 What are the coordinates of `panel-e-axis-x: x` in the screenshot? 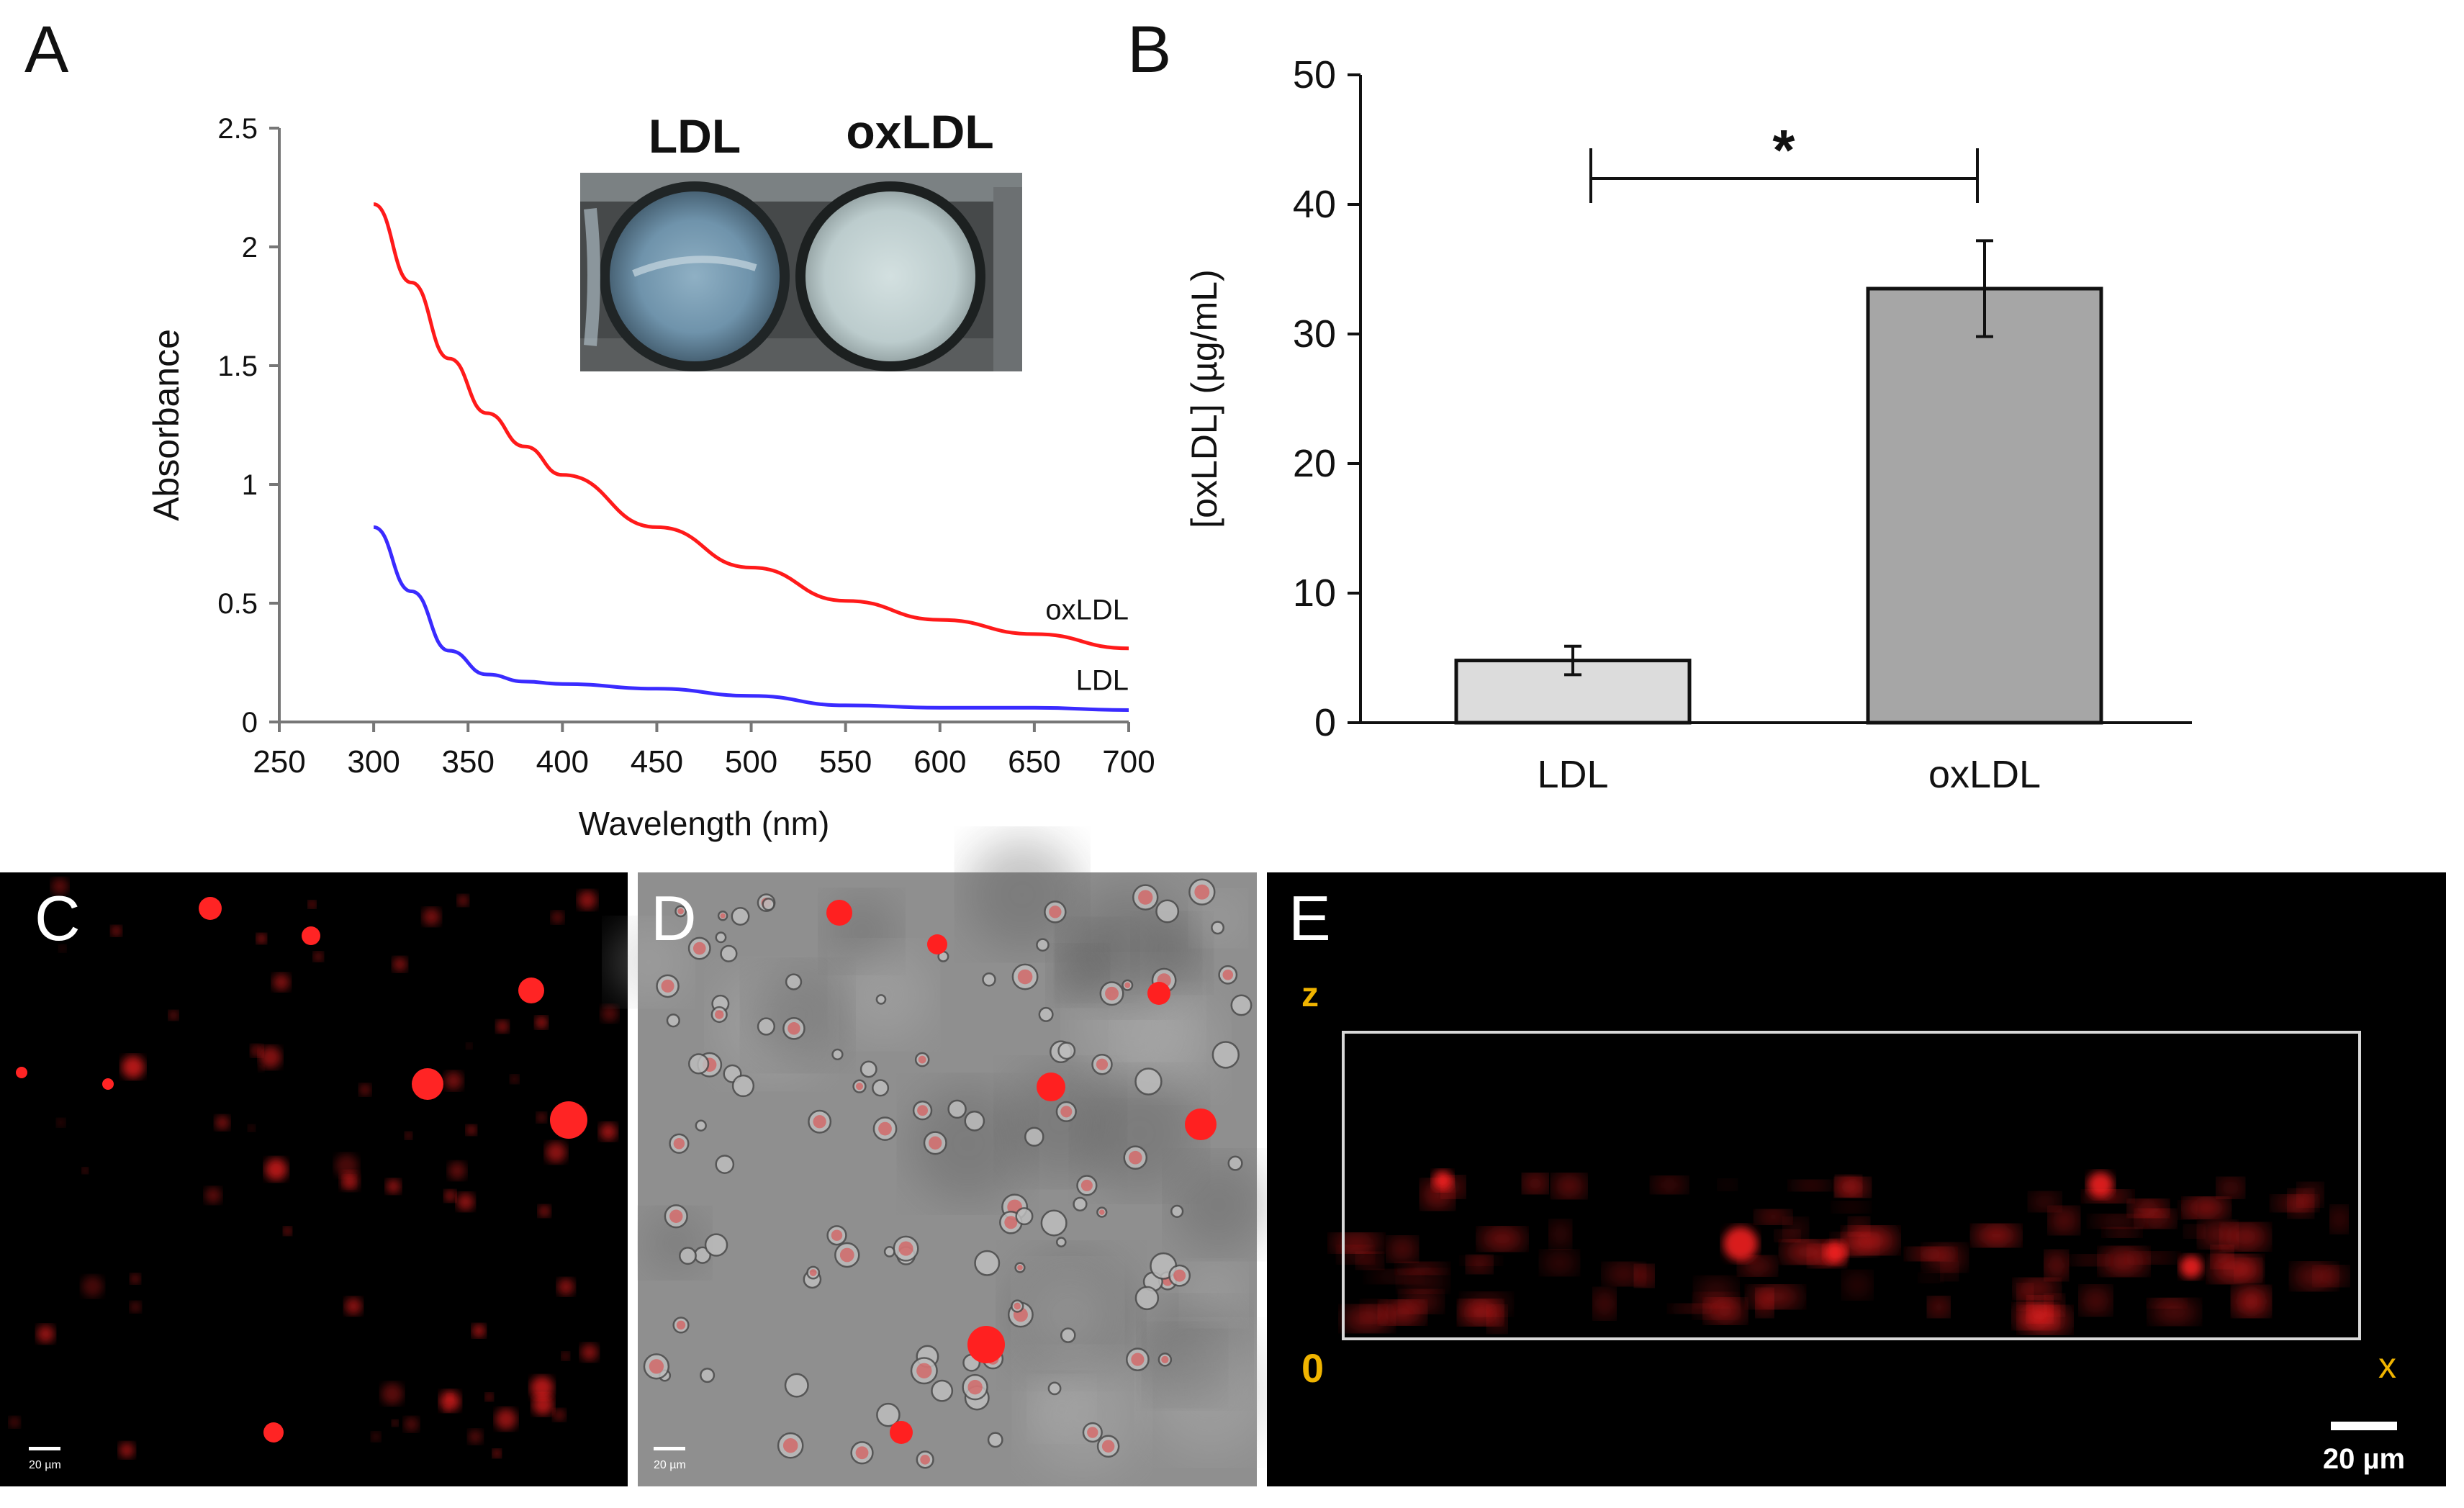 It's located at (2387, 1365).